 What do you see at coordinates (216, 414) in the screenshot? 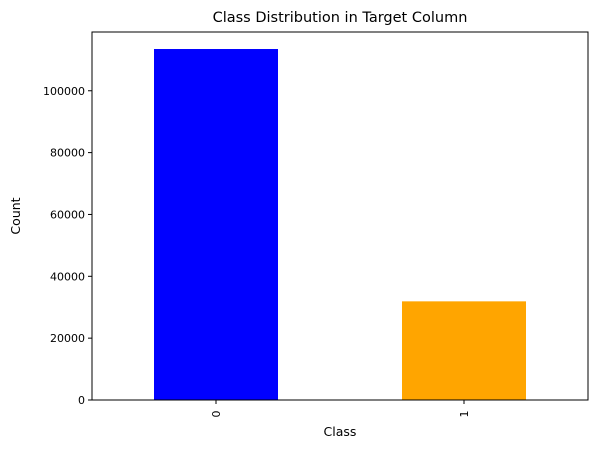
I see `x-tick-label: 0` at bounding box center [216, 414].